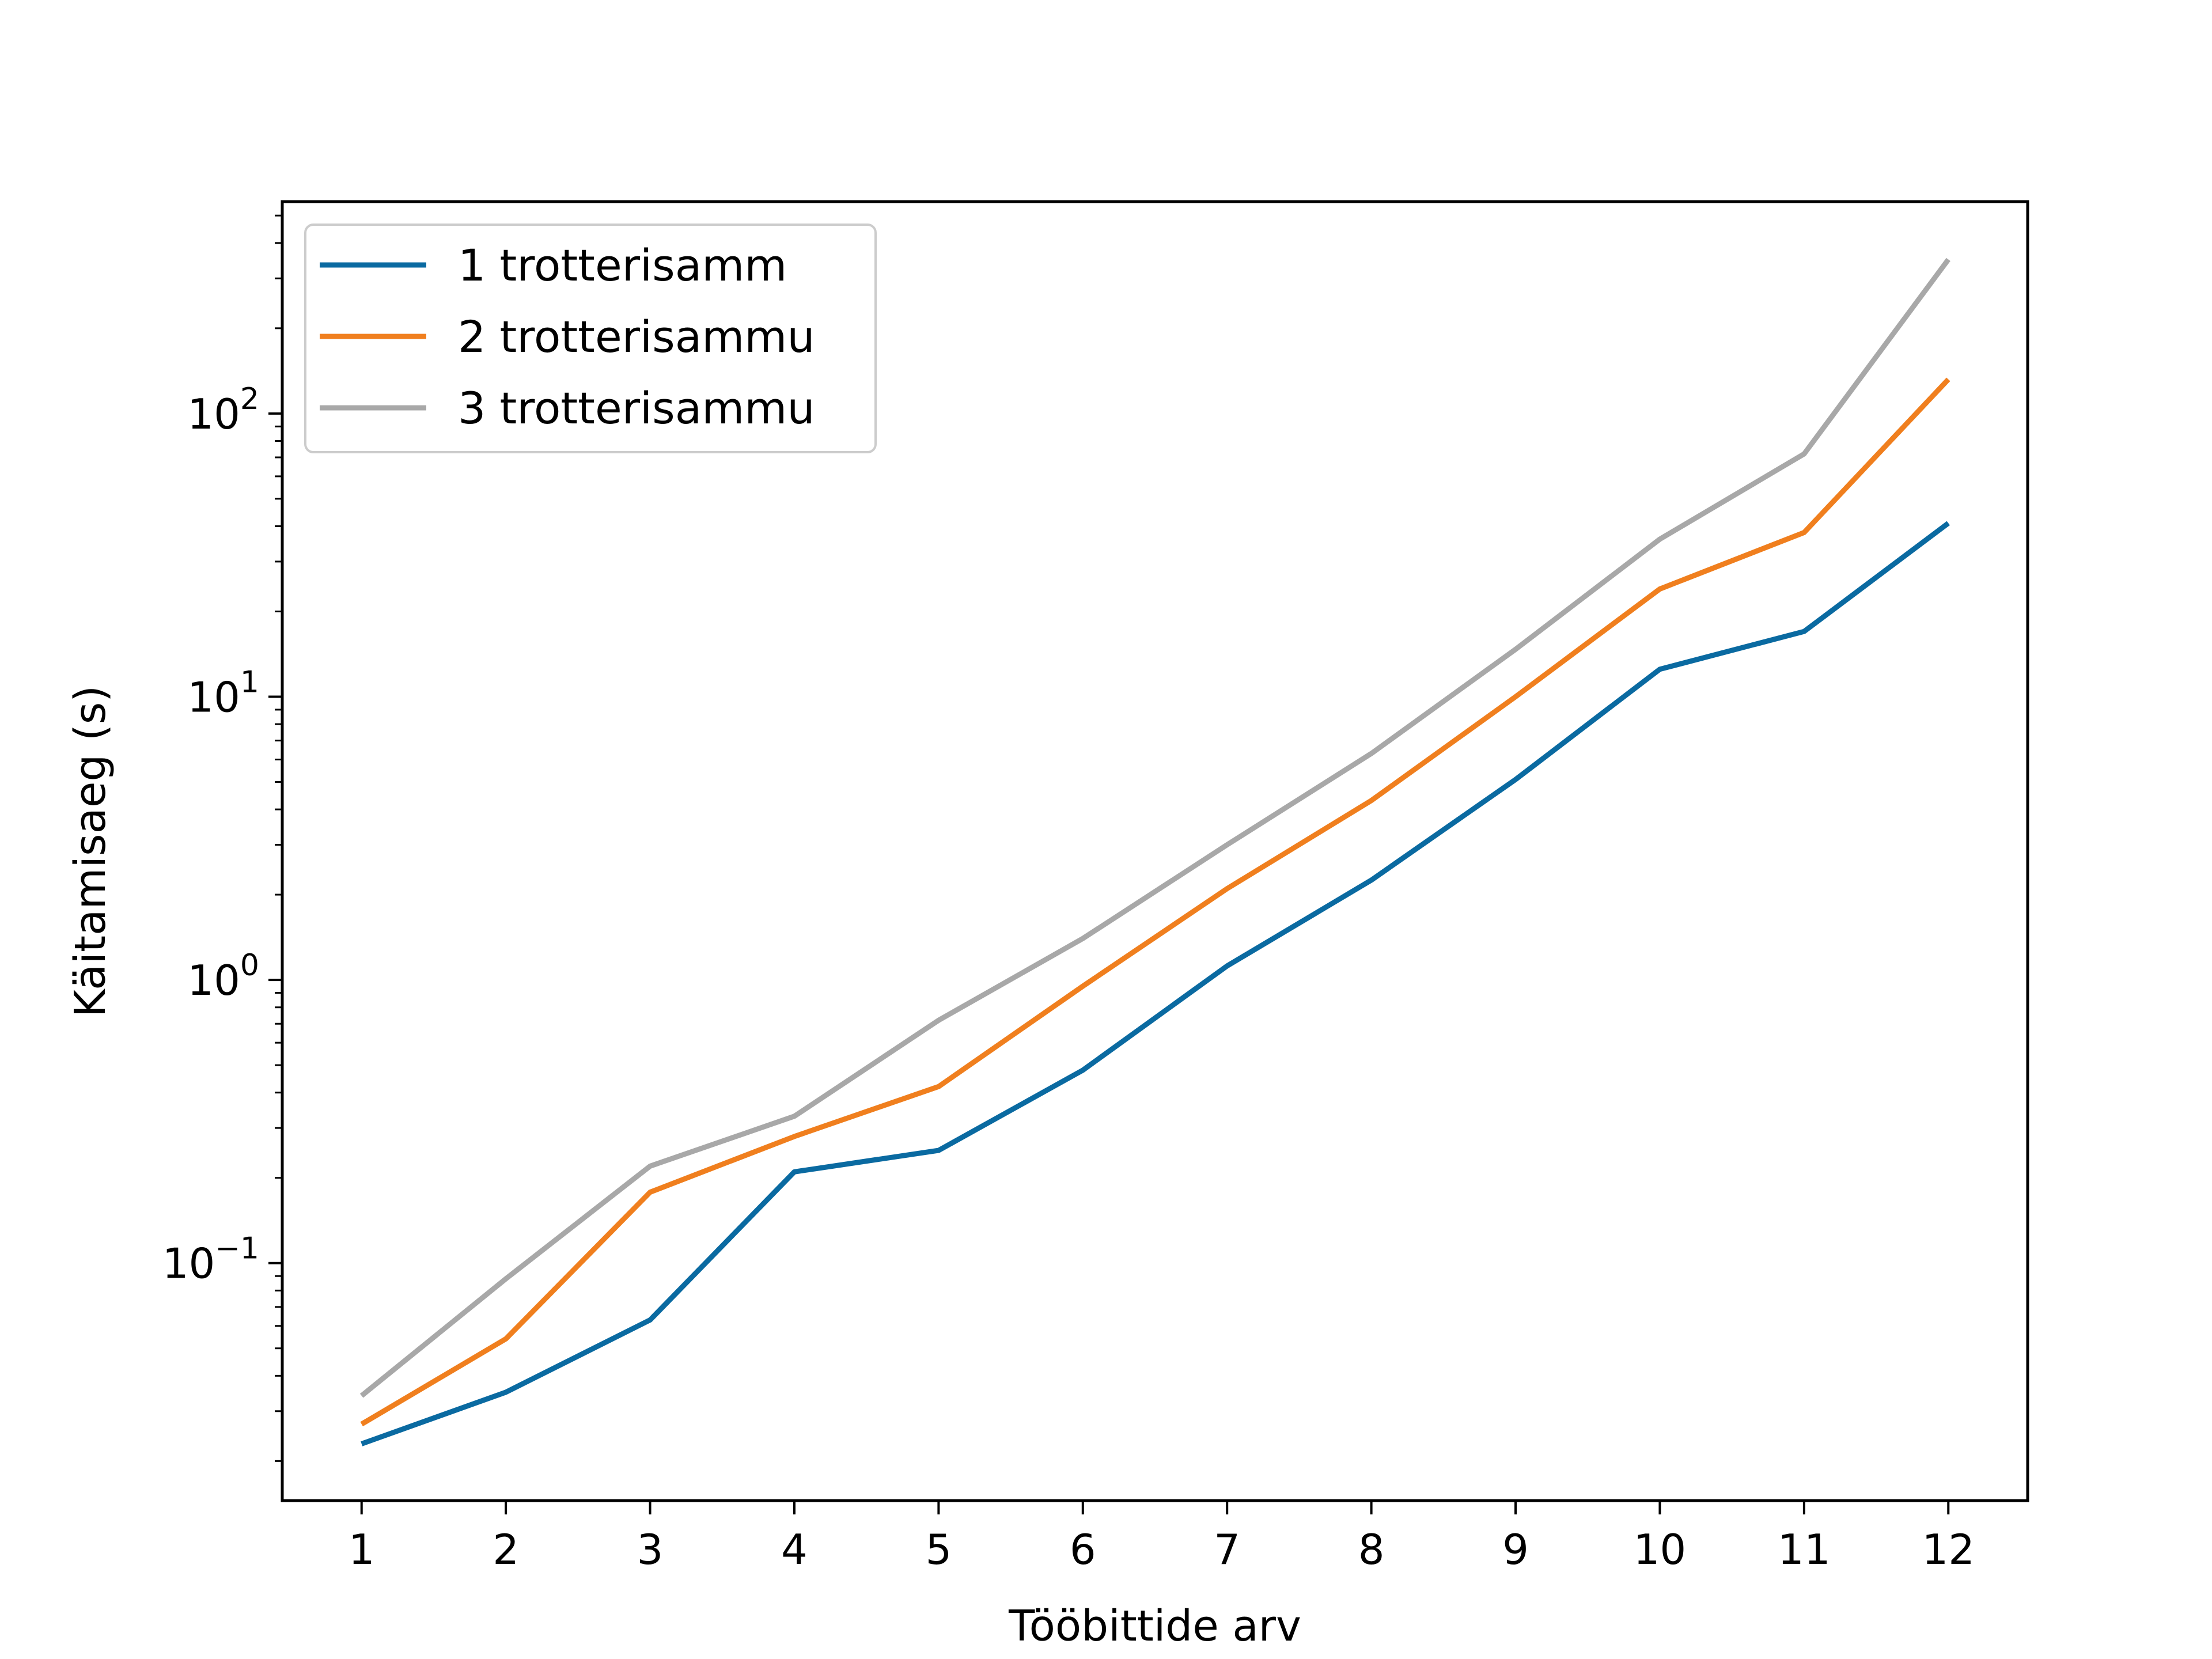 The width and height of the screenshot is (2212, 1659). I want to click on x-tick-label: 12, so click(1948, 1549).